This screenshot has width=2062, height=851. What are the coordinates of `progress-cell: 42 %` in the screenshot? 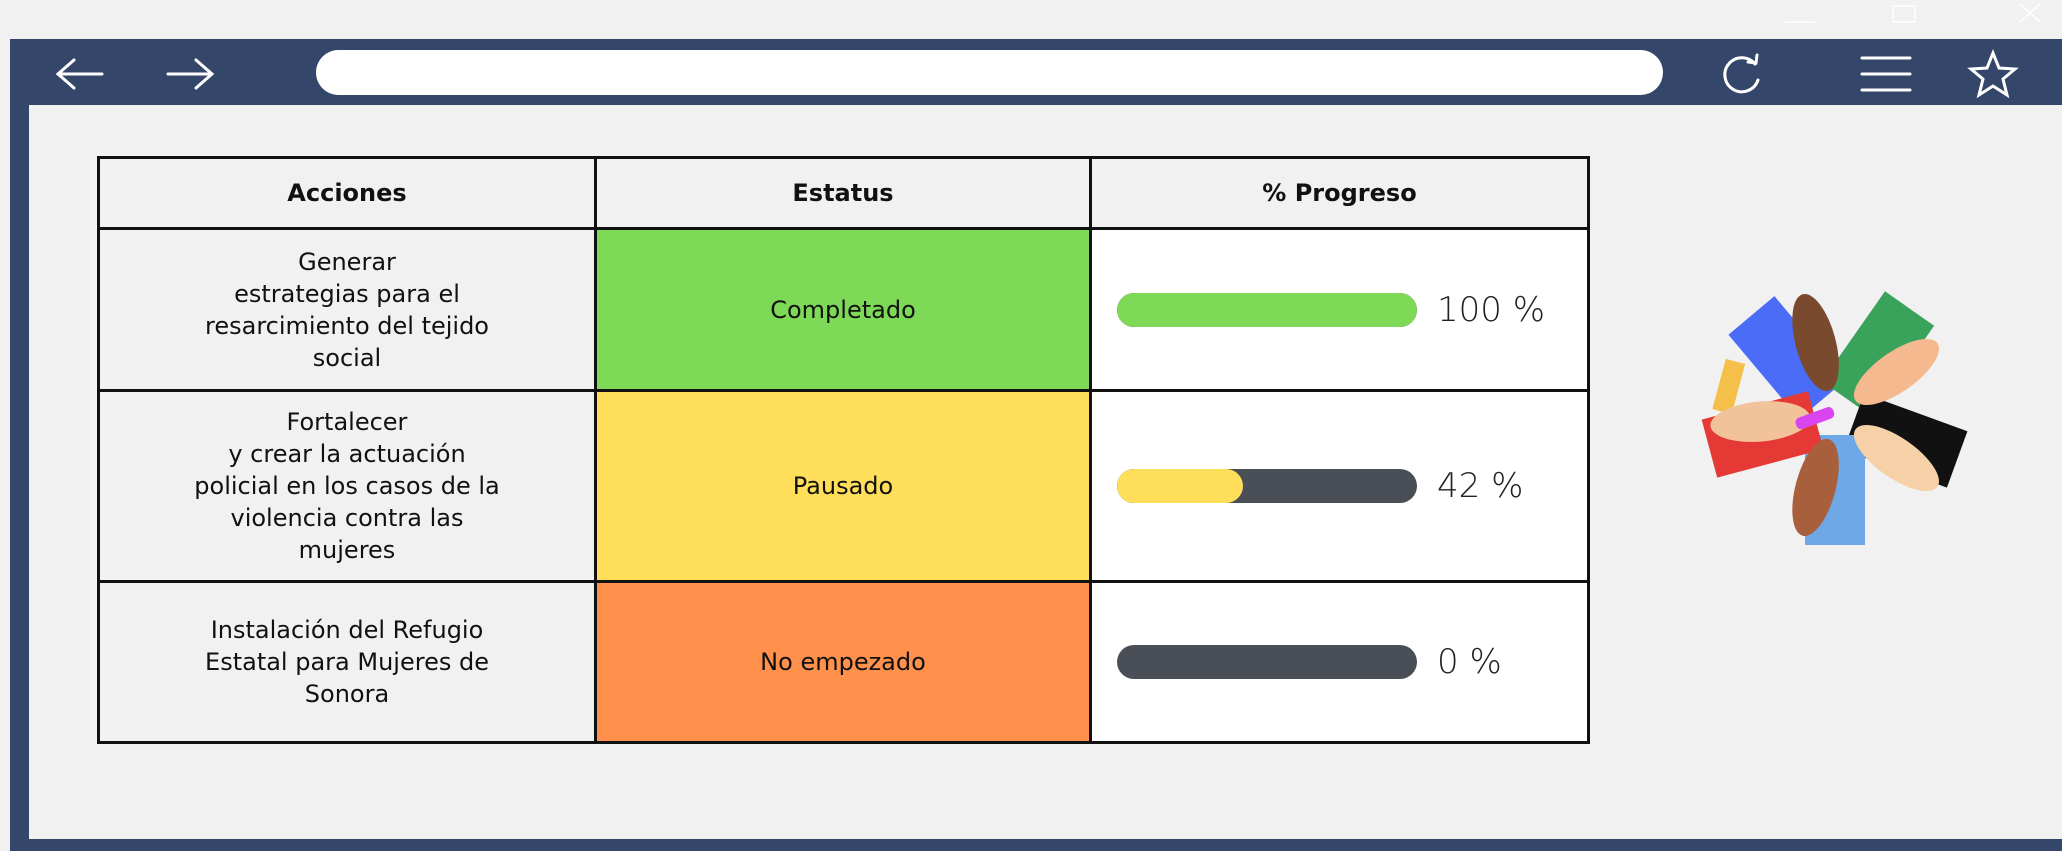 It's located at (1339, 486).